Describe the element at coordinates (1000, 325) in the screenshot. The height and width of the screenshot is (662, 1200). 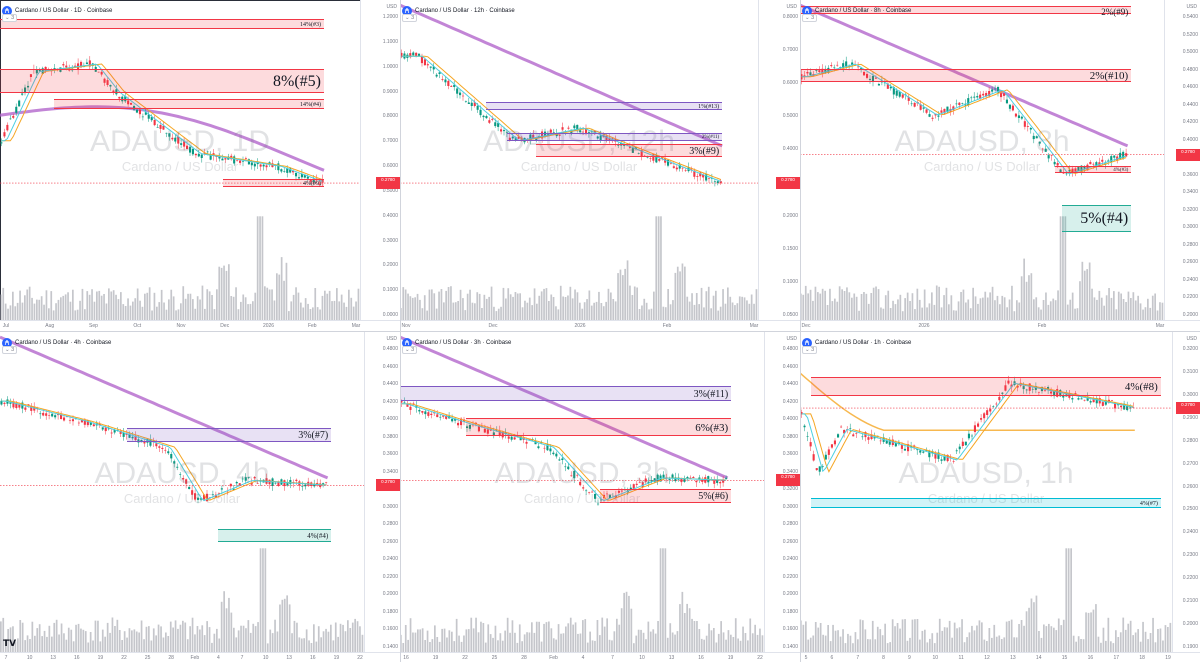
I see `time-axis: Dec 2026 Feb Mar` at that location.